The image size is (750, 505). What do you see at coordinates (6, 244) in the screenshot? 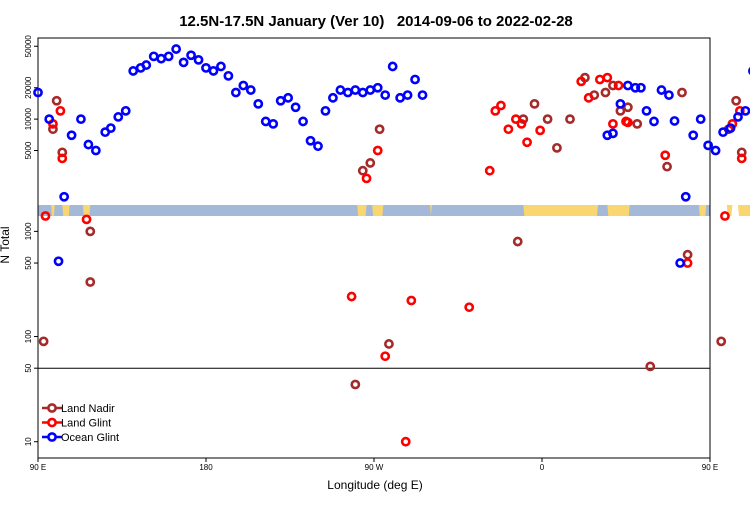
I see `y-axis-label: N Total` at bounding box center [6, 244].